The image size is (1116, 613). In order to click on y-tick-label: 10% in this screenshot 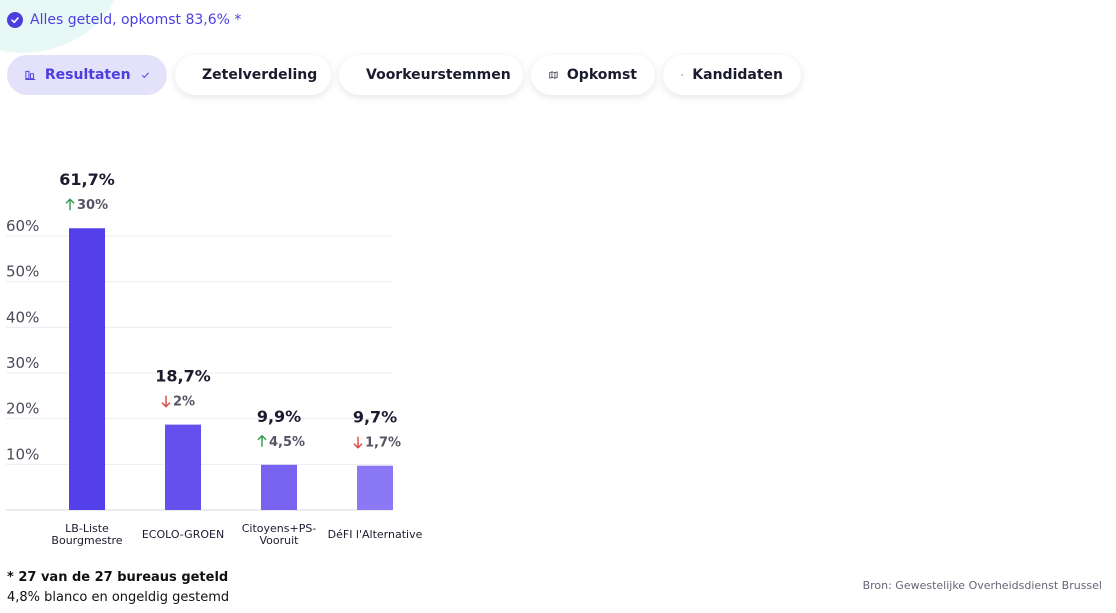, I will do `click(22, 454)`.